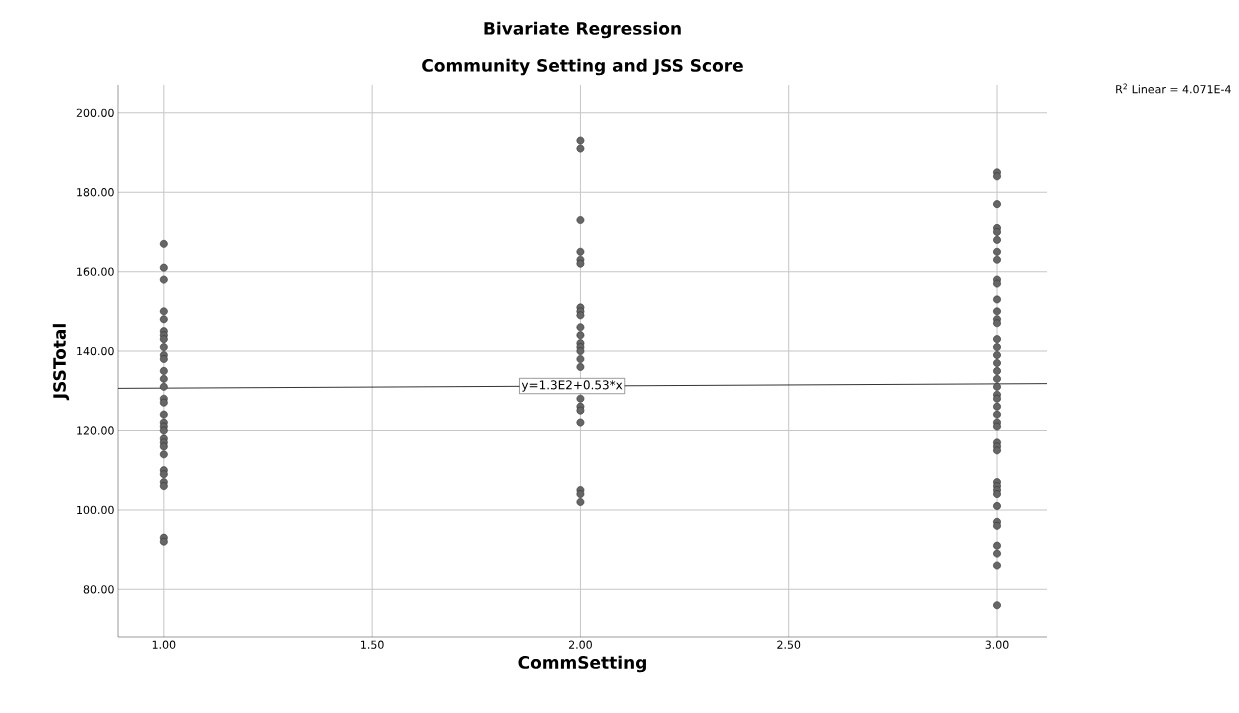  What do you see at coordinates (95, 510) in the screenshot?
I see `y-tick-label: 100.00` at bounding box center [95, 510].